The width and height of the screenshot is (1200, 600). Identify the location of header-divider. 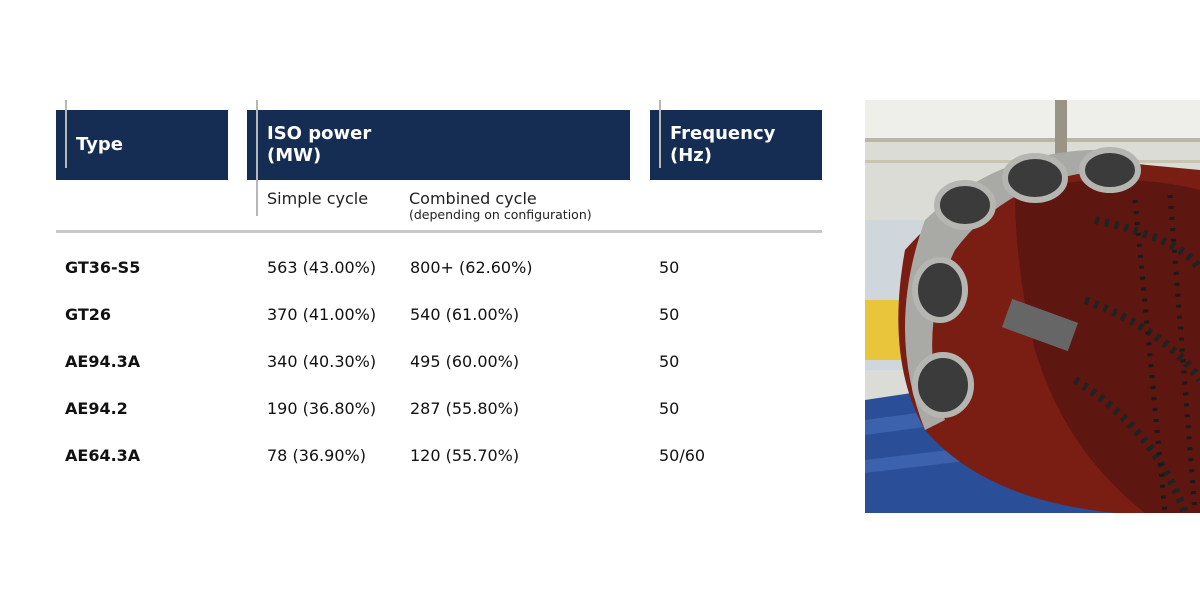
(439, 231).